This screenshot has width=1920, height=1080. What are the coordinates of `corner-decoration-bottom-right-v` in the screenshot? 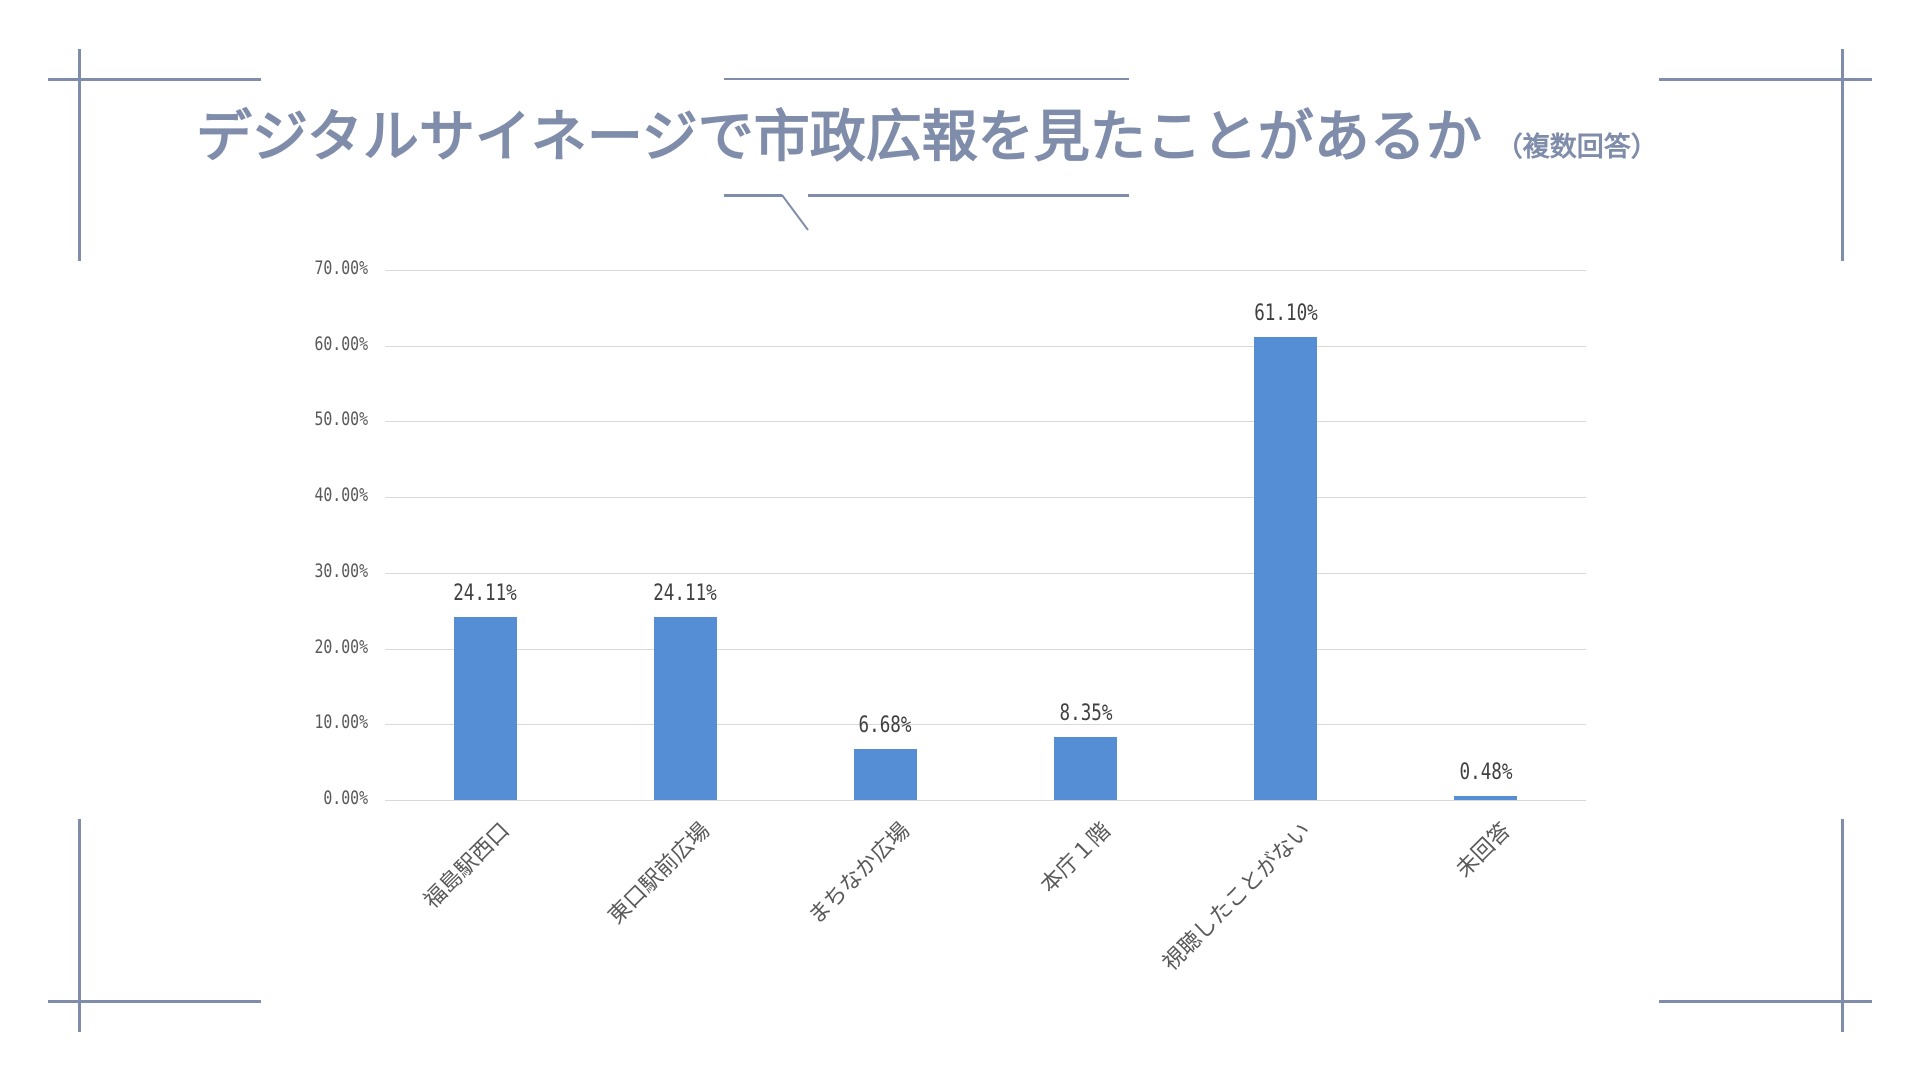 It's located at (1842, 925).